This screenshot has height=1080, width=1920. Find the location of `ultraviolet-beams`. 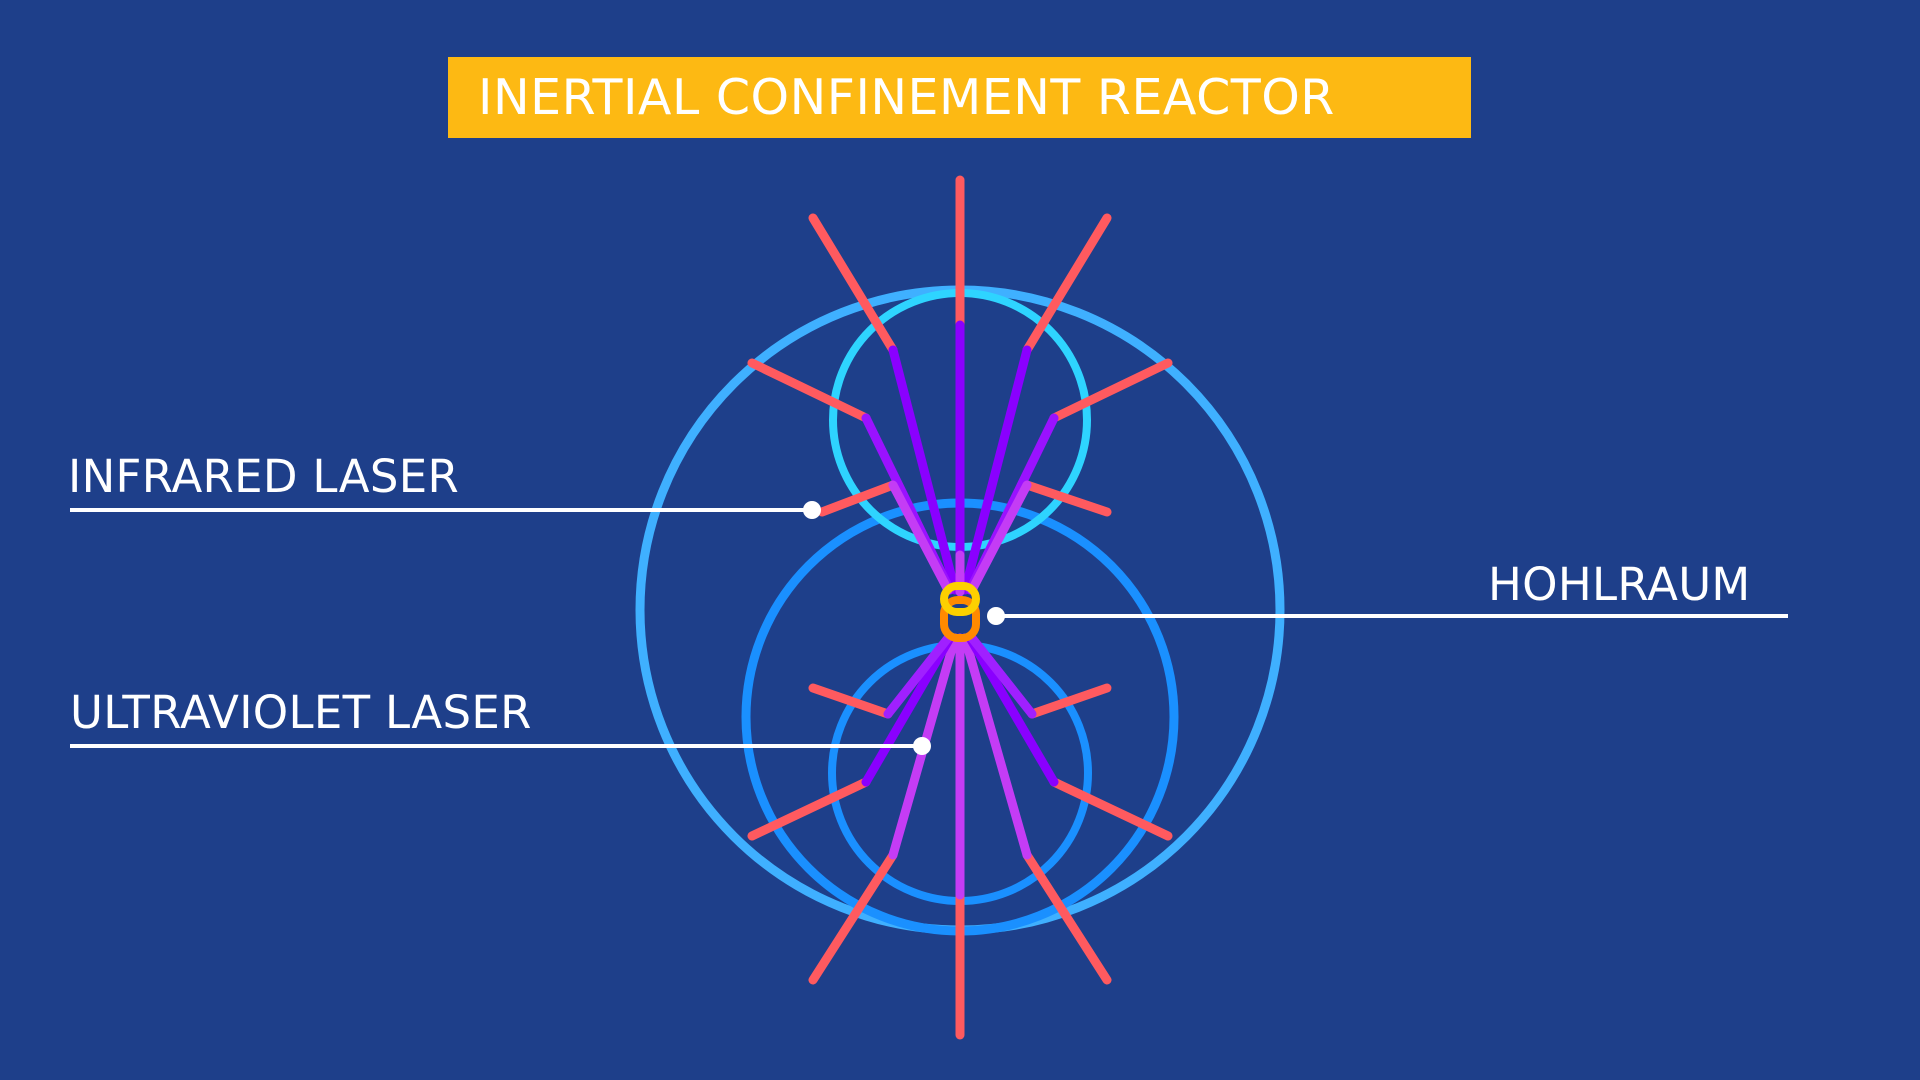

ultraviolet-beams is located at coordinates (960, 610).